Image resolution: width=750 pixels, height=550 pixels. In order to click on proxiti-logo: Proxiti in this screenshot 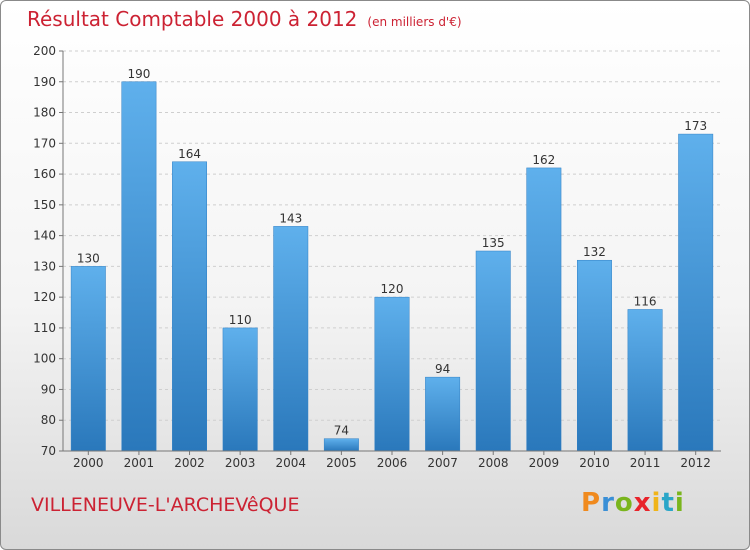, I will do `click(633, 503)`.